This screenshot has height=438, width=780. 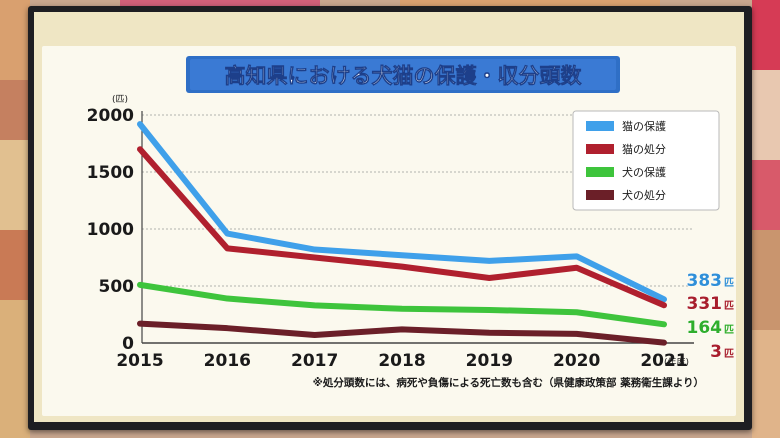 What do you see at coordinates (110, 173) in the screenshot?
I see `y-tick-label: 1500` at bounding box center [110, 173].